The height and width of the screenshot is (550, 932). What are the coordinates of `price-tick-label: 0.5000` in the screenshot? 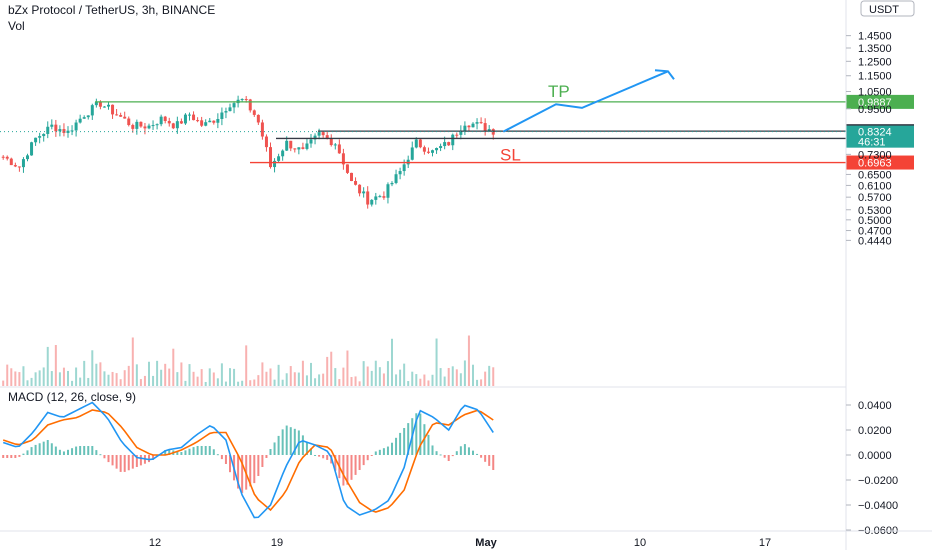 It's located at (875, 221).